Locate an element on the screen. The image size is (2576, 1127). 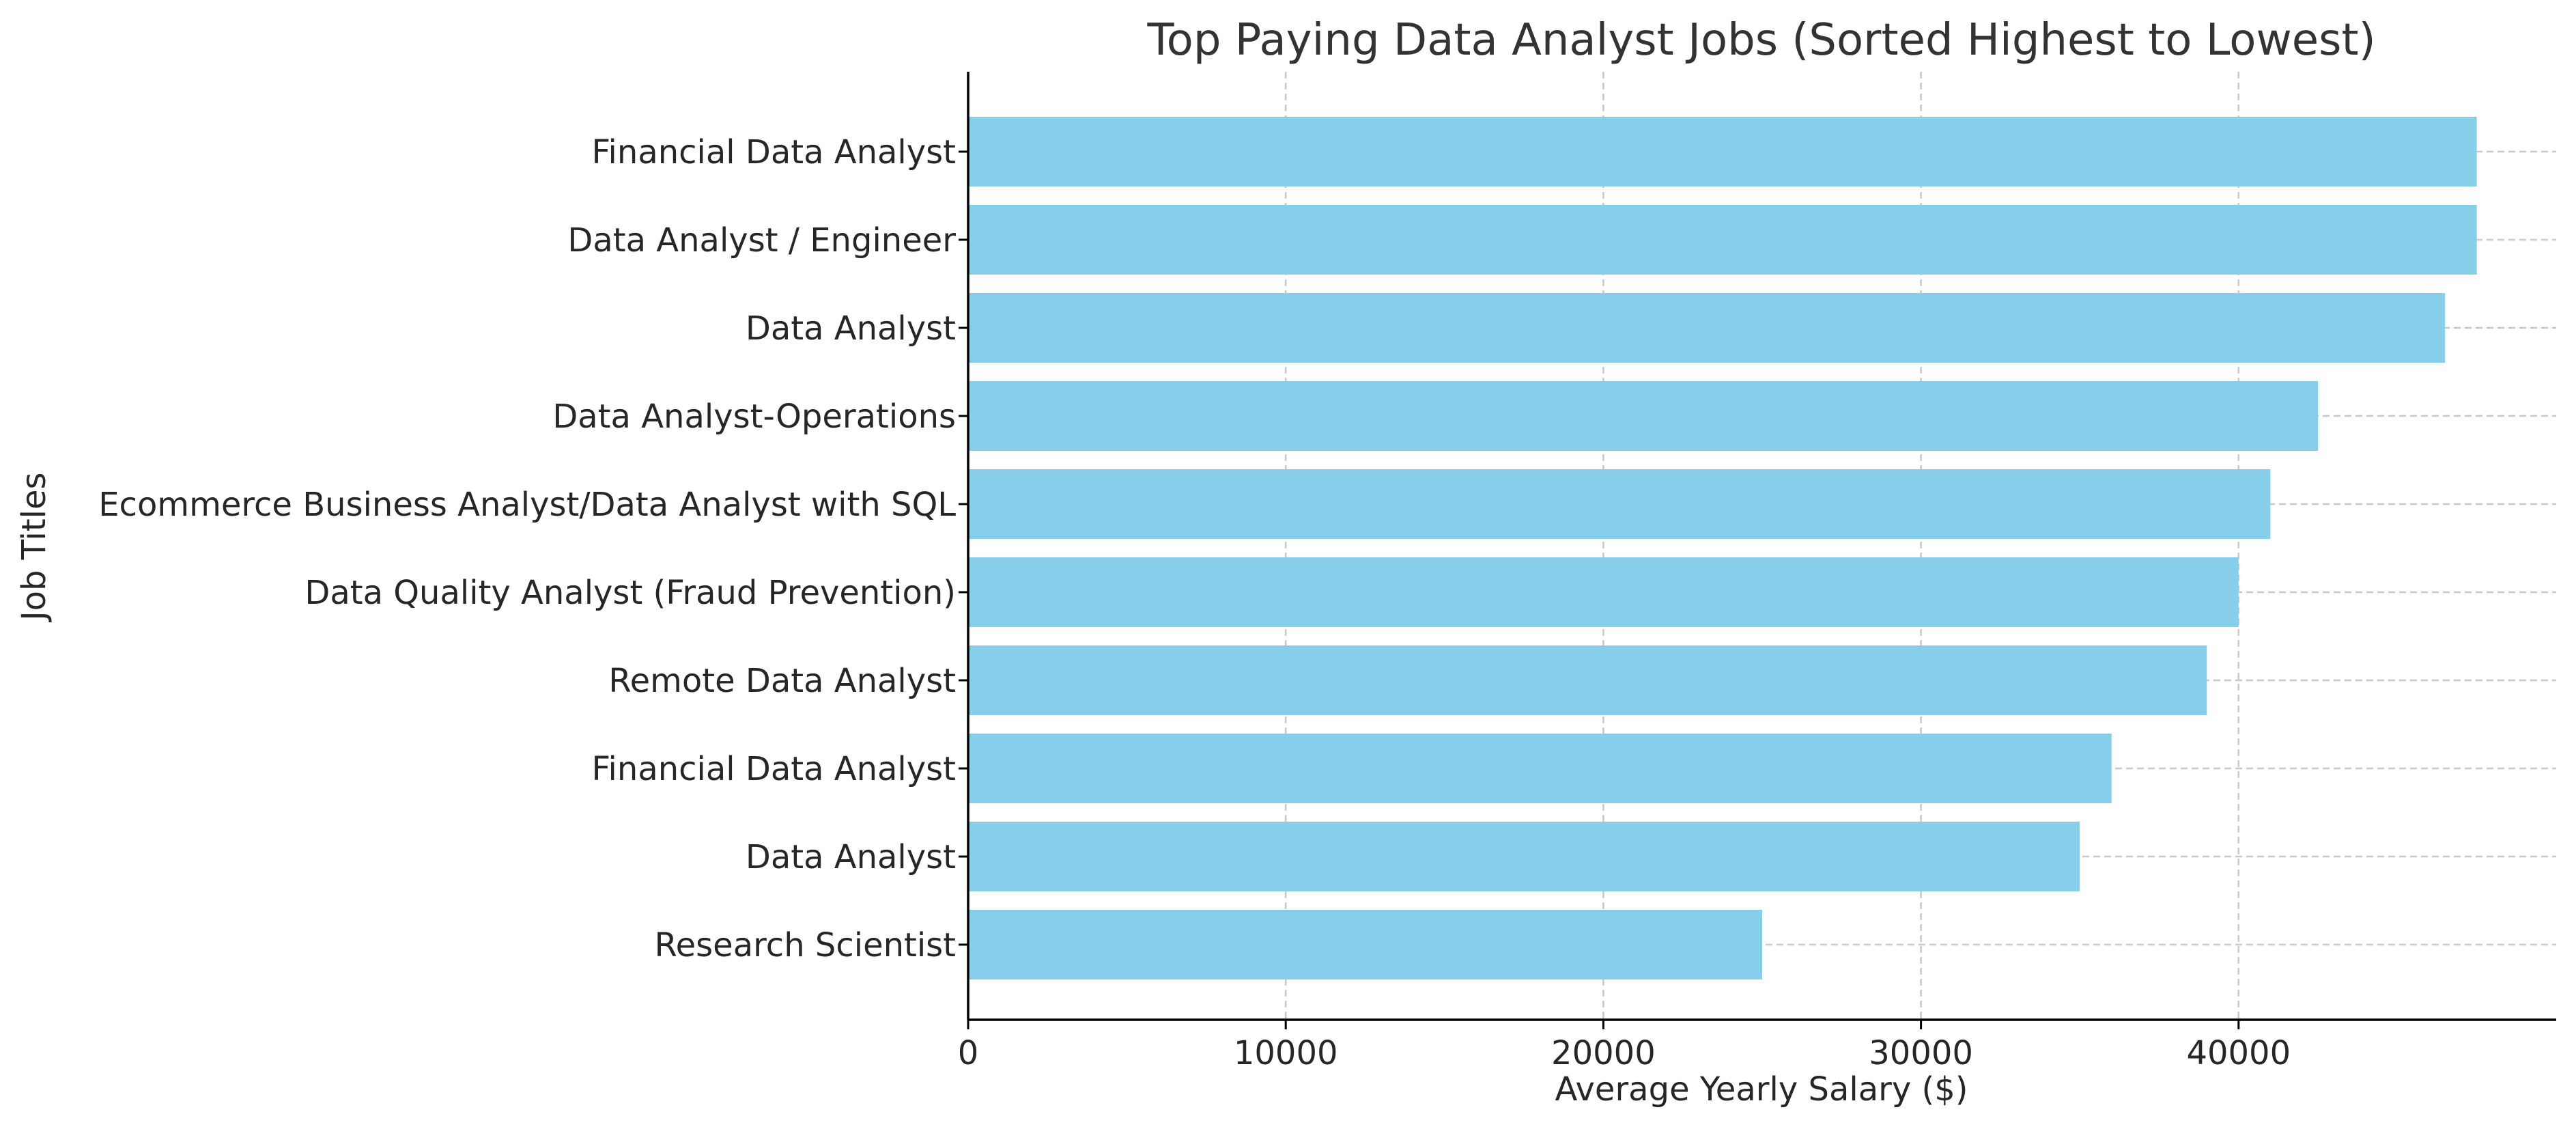
x-tick-label: 10000 is located at coordinates (1286, 1053).